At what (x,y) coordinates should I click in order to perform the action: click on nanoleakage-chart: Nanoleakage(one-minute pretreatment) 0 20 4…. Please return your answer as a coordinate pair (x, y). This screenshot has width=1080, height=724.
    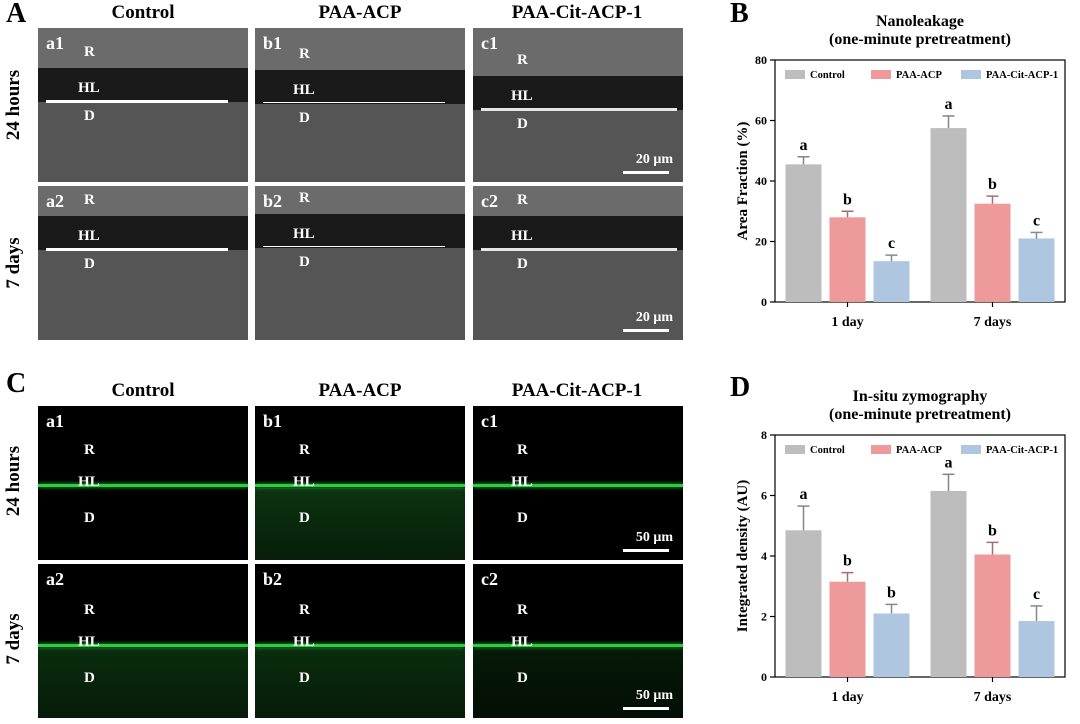
    Looking at the image, I should click on (900, 171).